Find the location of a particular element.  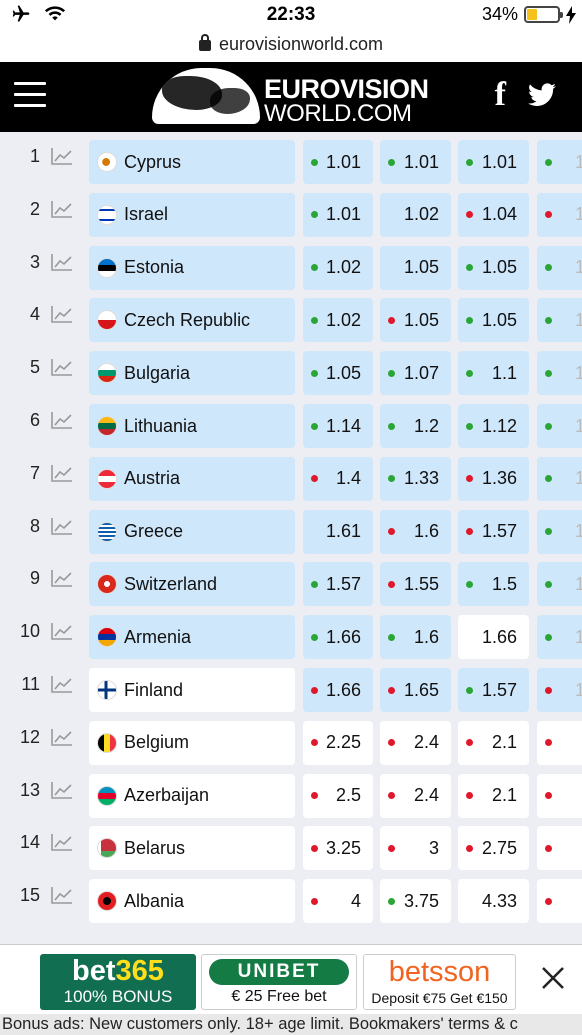

odds-cell: 1.14 is located at coordinates (338, 426).